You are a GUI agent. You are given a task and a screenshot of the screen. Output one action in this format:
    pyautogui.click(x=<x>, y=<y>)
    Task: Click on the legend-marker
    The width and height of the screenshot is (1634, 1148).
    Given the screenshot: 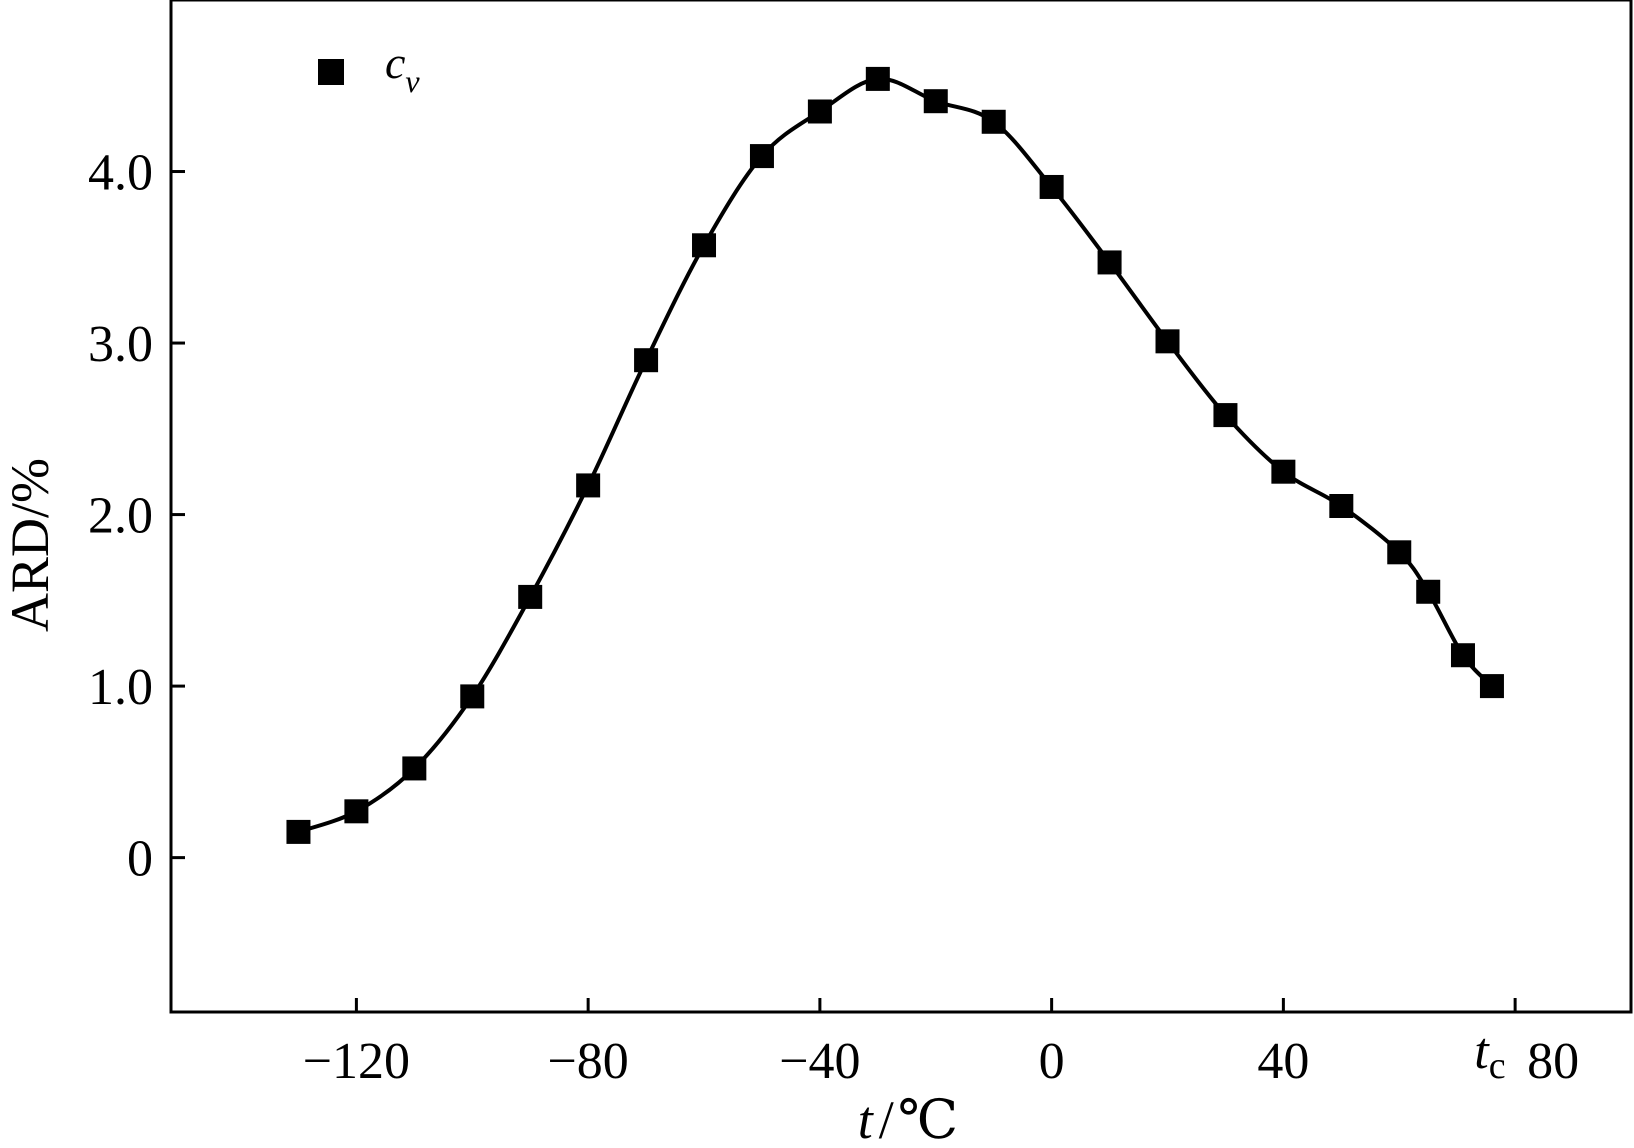 What is the action you would take?
    pyautogui.click(x=331, y=72)
    